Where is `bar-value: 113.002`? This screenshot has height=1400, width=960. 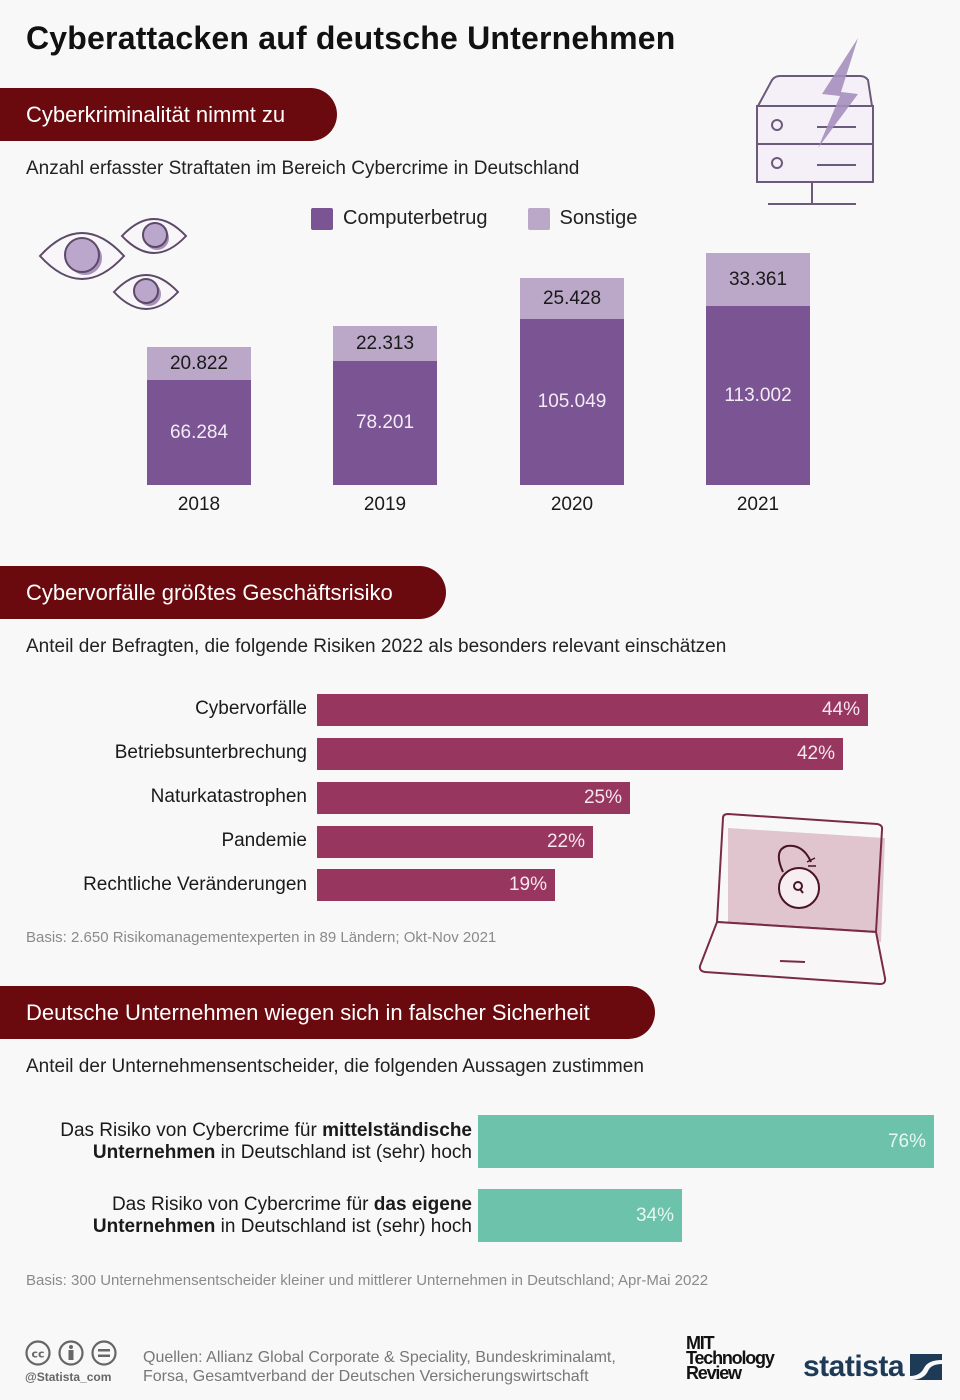
bar-value: 113.002 is located at coordinates (758, 395).